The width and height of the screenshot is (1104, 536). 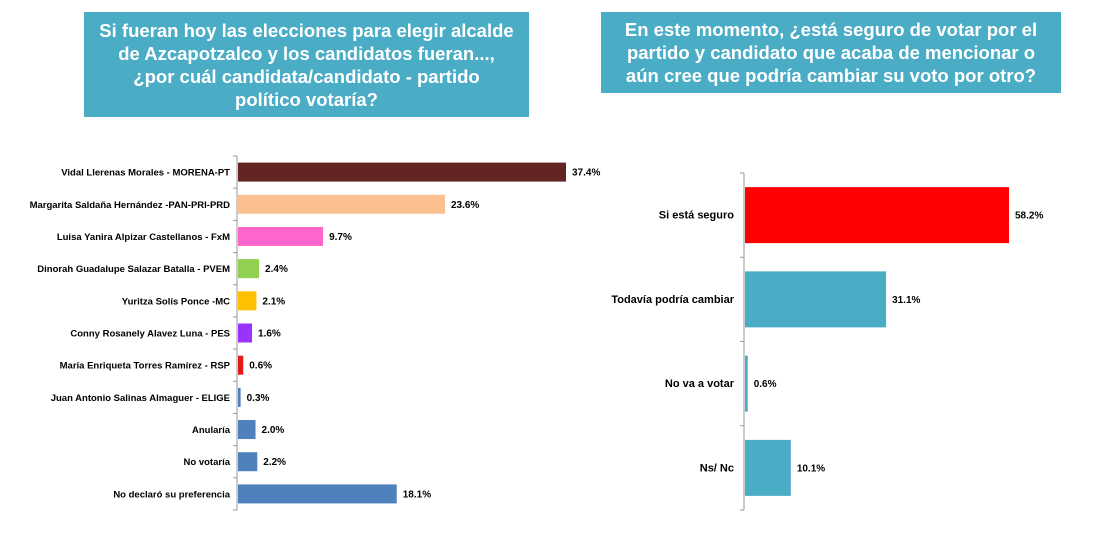 What do you see at coordinates (273, 430) in the screenshot?
I see `value-label: 2.0%` at bounding box center [273, 430].